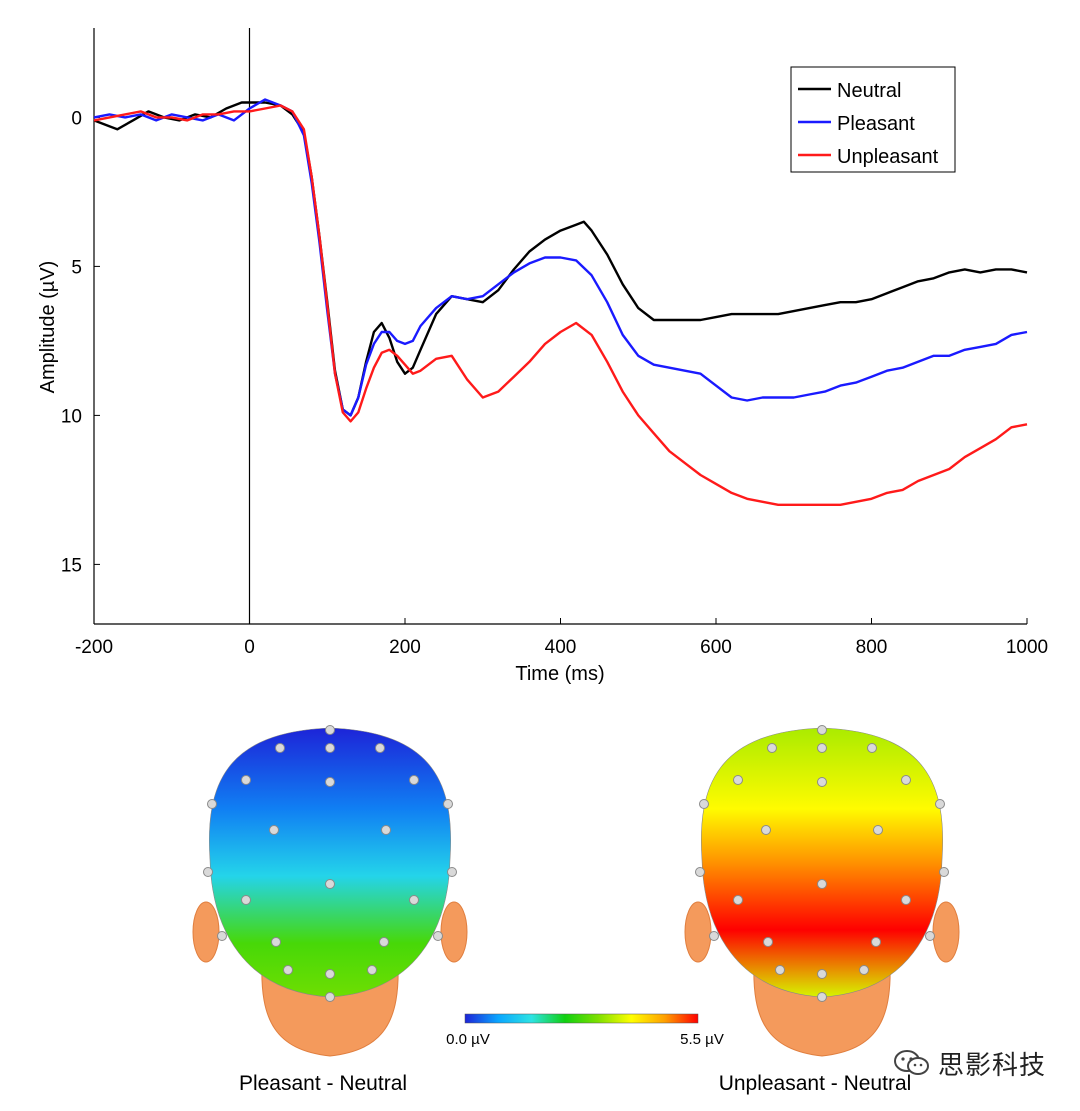  Describe the element at coordinates (815, 1083) in the screenshot. I see `topomap-caption-unpleasant: Unpleasant - Neutral` at that location.